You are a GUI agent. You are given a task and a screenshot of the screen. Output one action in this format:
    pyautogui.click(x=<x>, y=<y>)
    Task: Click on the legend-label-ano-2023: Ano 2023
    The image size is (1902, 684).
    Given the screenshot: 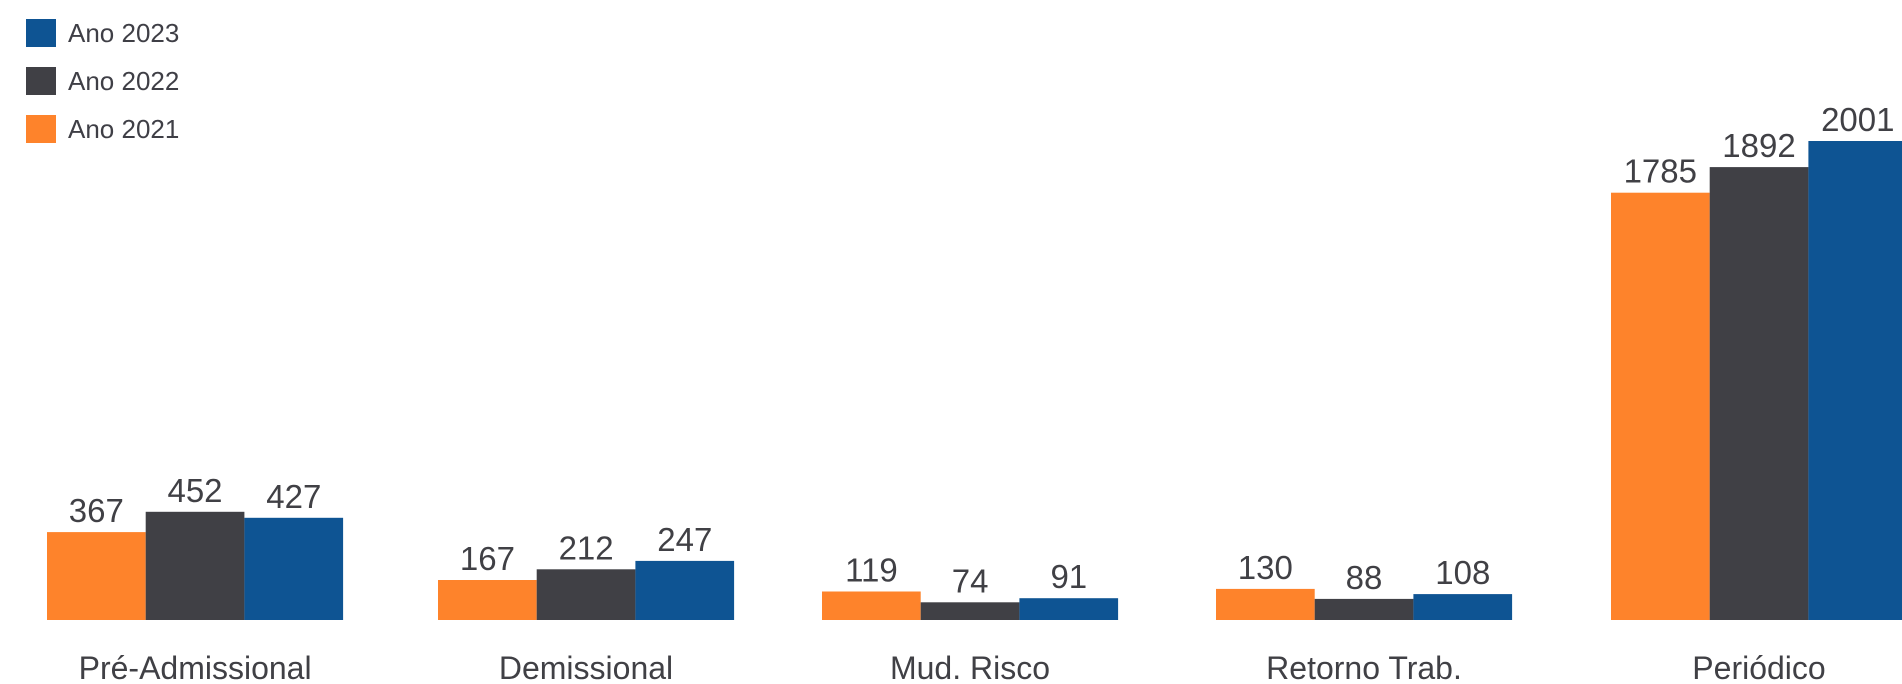 What is the action you would take?
    pyautogui.click(x=124, y=33)
    